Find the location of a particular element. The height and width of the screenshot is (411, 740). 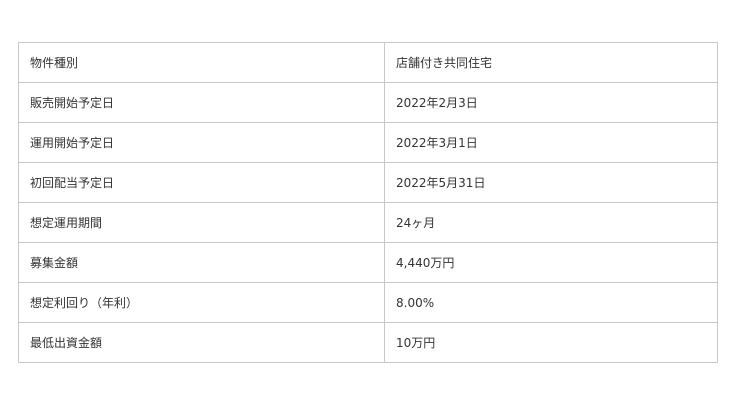

row-label: 想定運用期間 is located at coordinates (201, 222).